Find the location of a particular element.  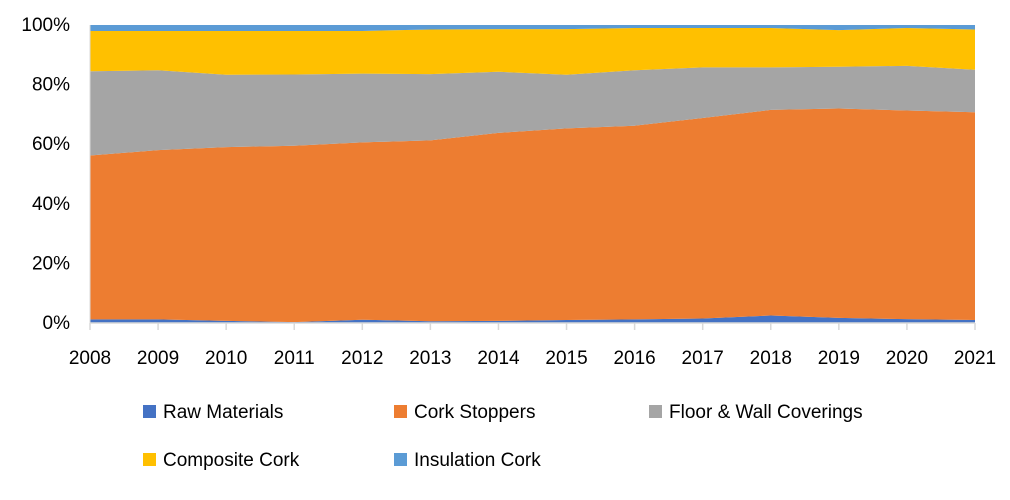

area-raw-materials is located at coordinates (532, 319).